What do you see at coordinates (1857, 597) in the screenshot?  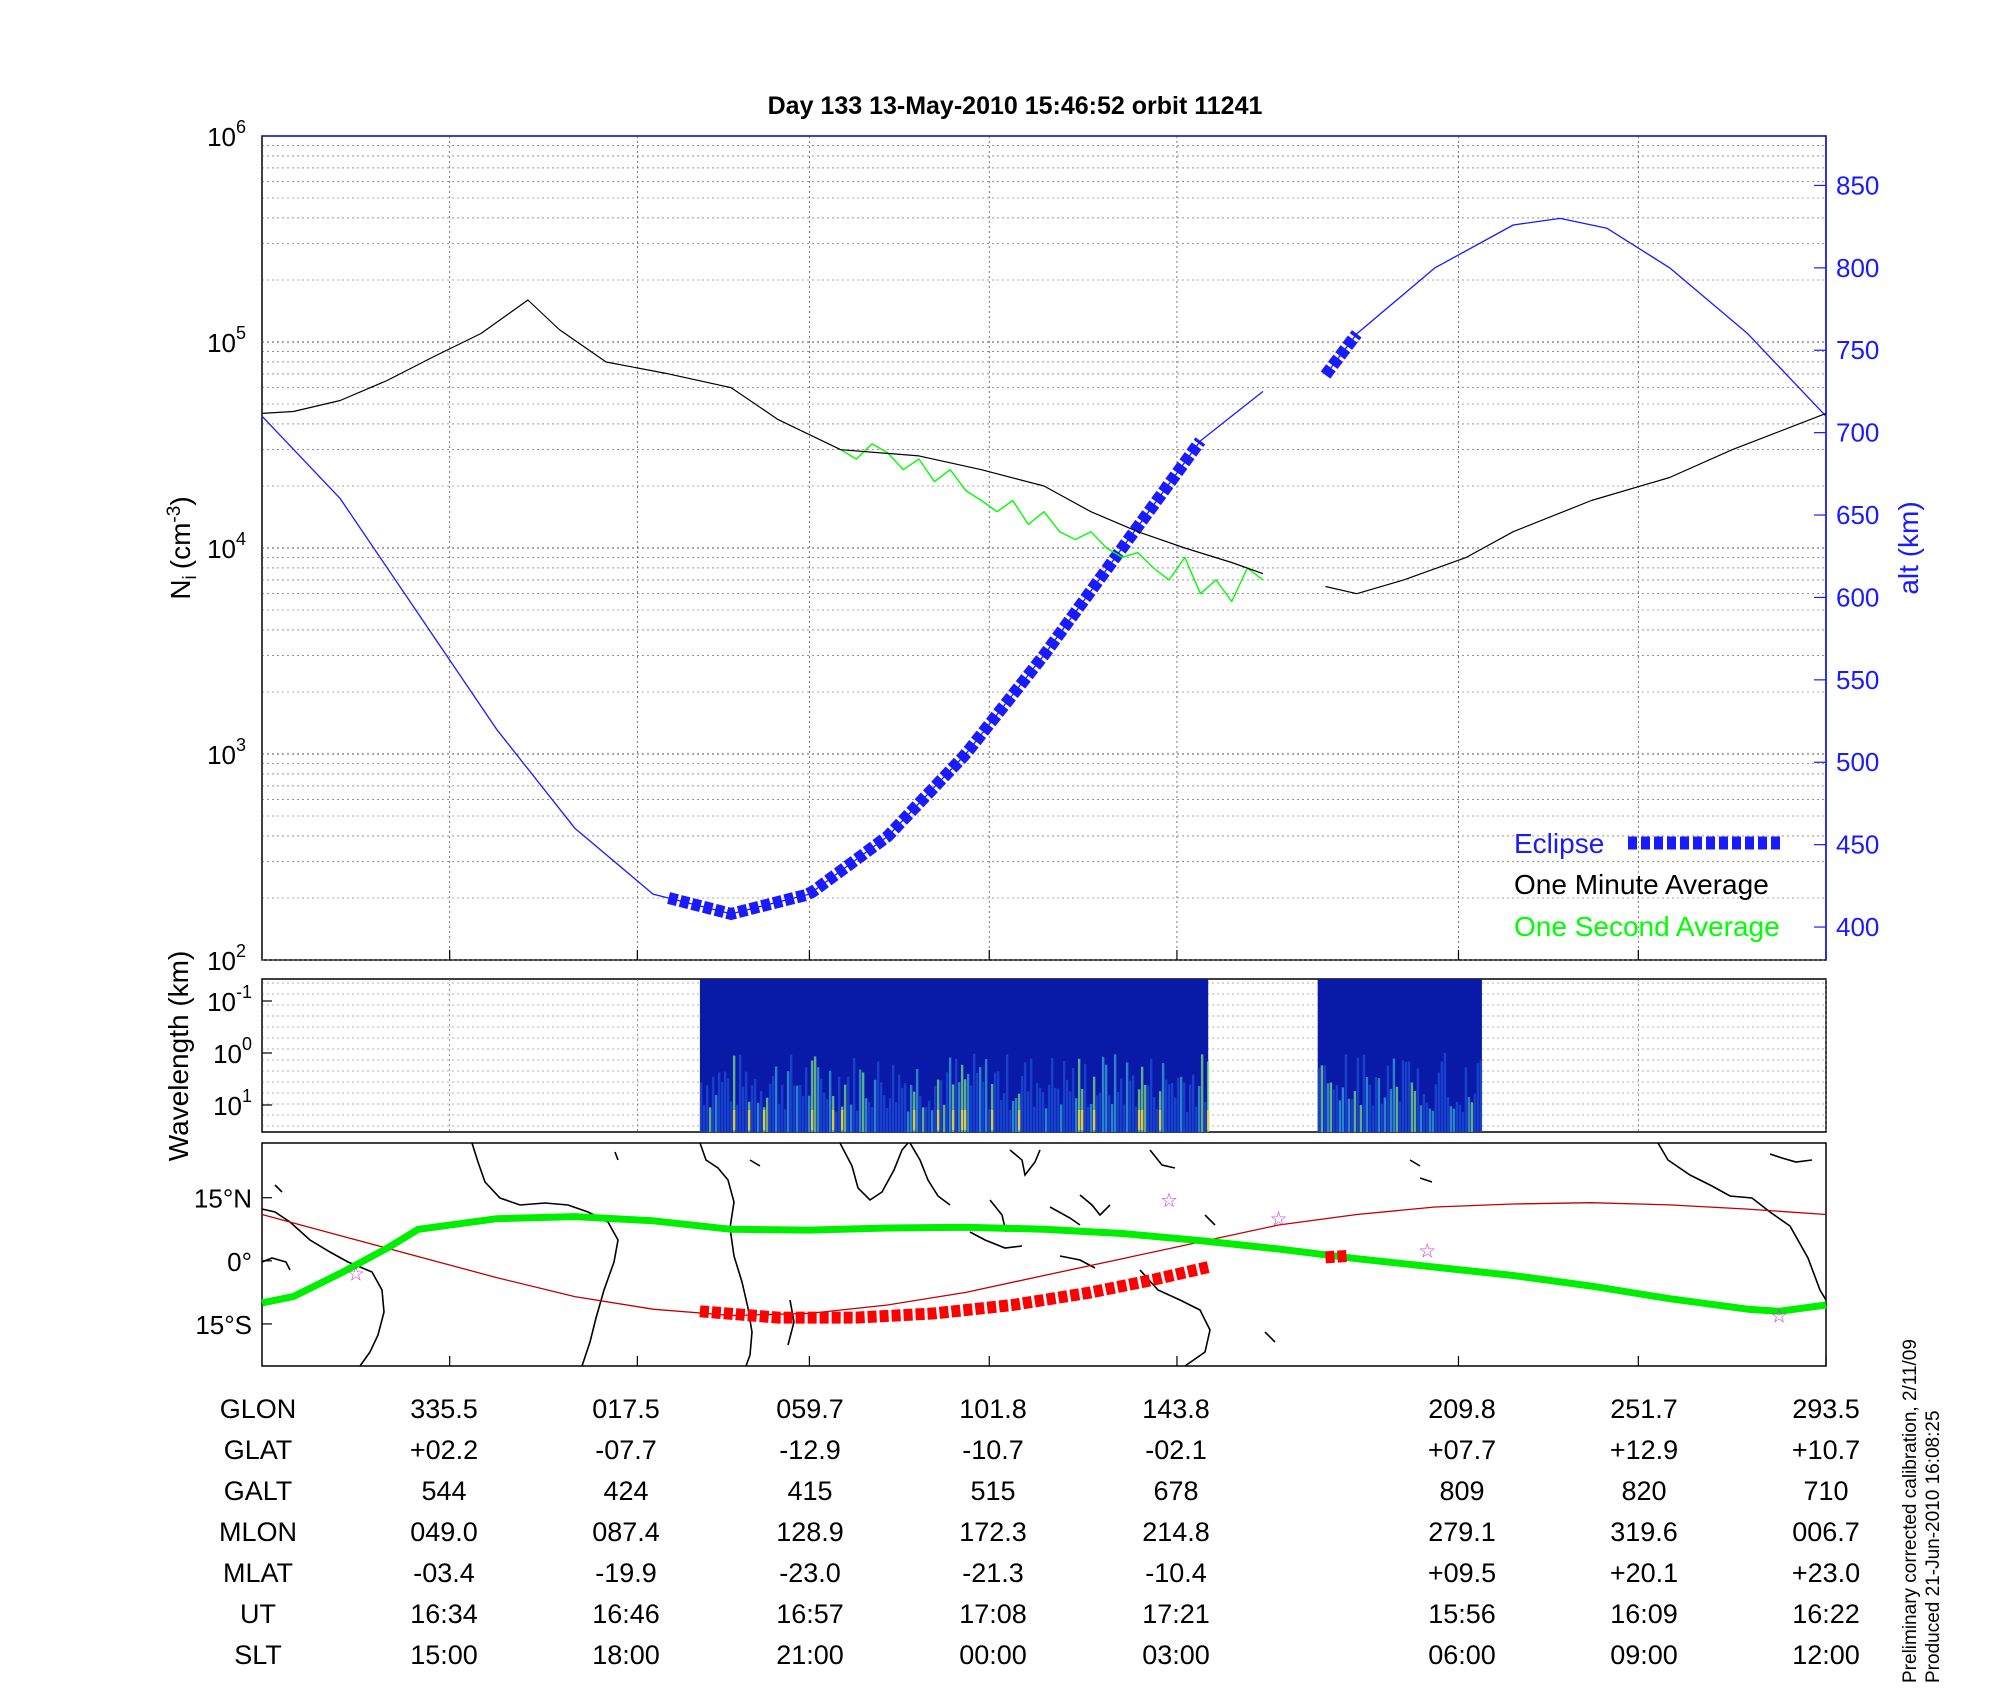 I see `y2-tick-label: 600` at bounding box center [1857, 597].